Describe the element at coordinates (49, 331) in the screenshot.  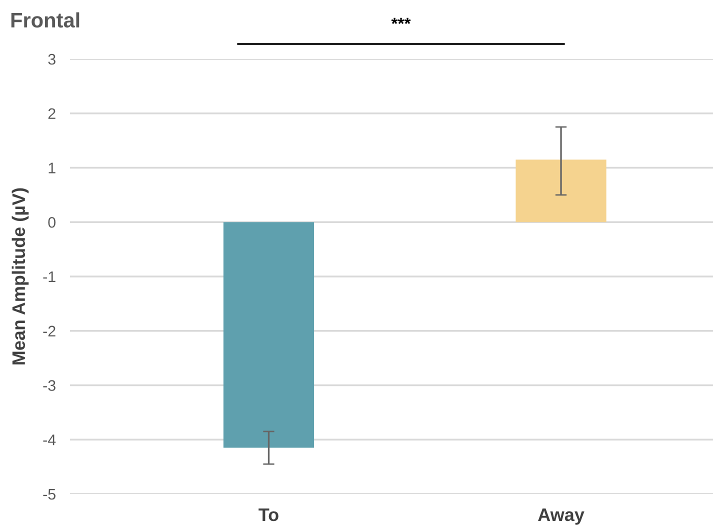
I see `y-tick-label: -2` at that location.